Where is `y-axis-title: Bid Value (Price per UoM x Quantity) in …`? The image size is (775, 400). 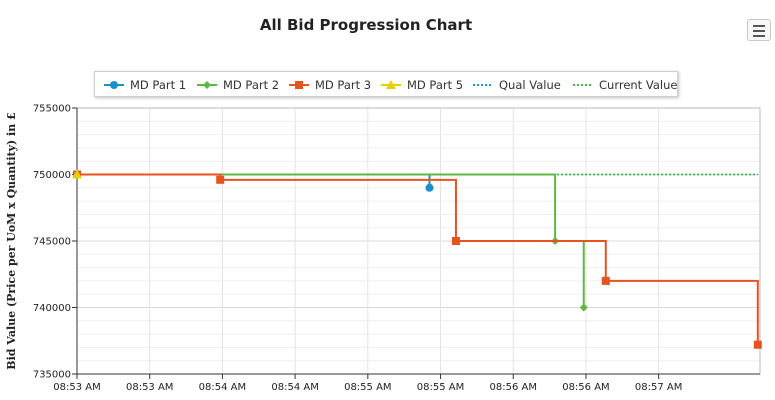 y-axis-title: Bid Value (Price per UoM x Quantity) in … is located at coordinates (11, 240).